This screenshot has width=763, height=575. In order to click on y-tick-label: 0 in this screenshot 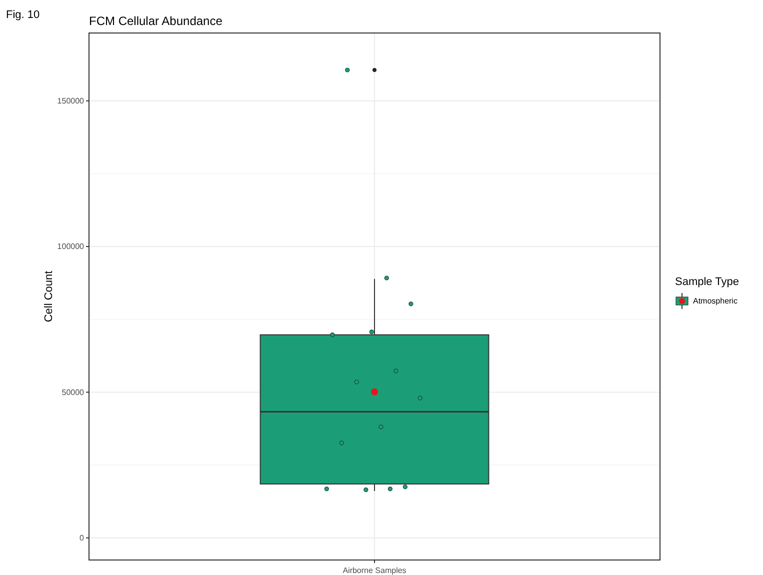, I will do `click(82, 537)`.